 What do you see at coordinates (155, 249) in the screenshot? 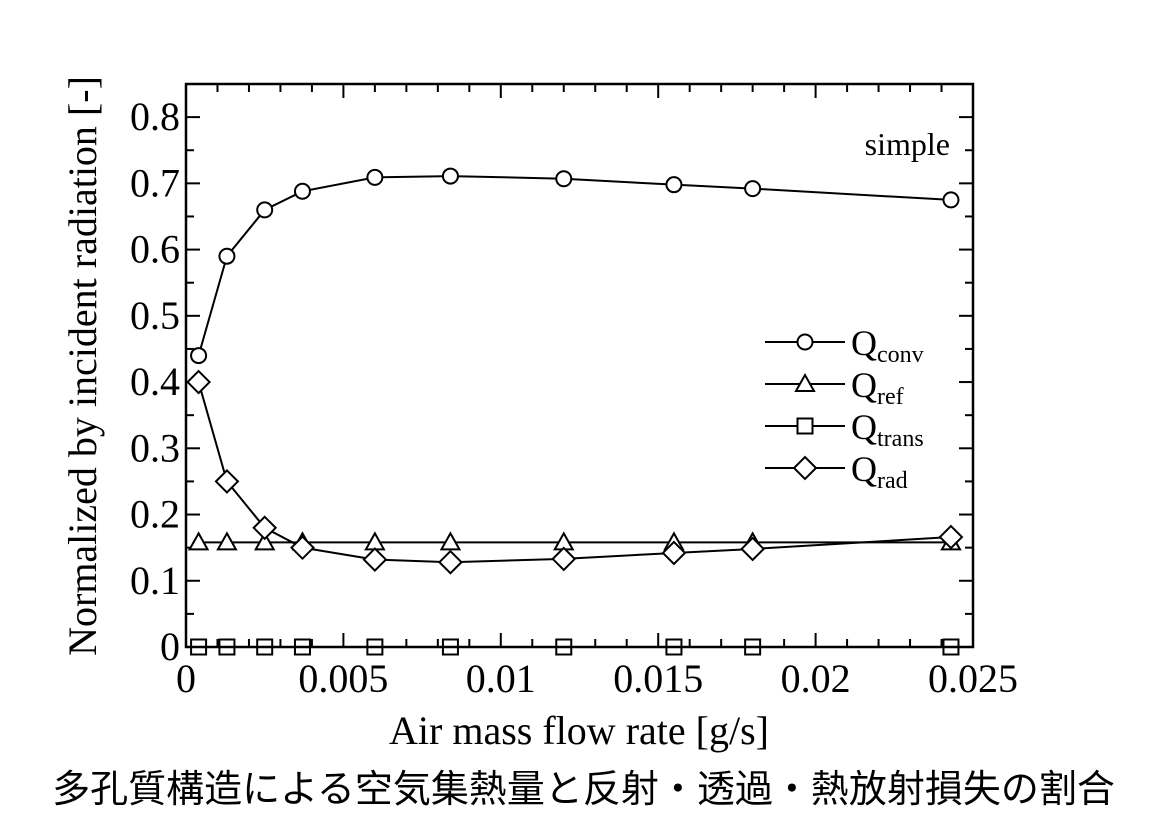
I see `y-tick-label: 0.6` at bounding box center [155, 249].